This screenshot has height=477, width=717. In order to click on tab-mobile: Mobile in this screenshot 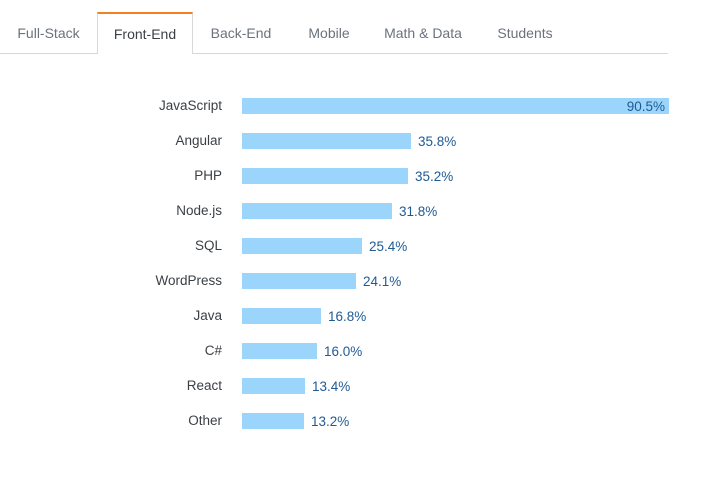, I will do `click(329, 33)`.